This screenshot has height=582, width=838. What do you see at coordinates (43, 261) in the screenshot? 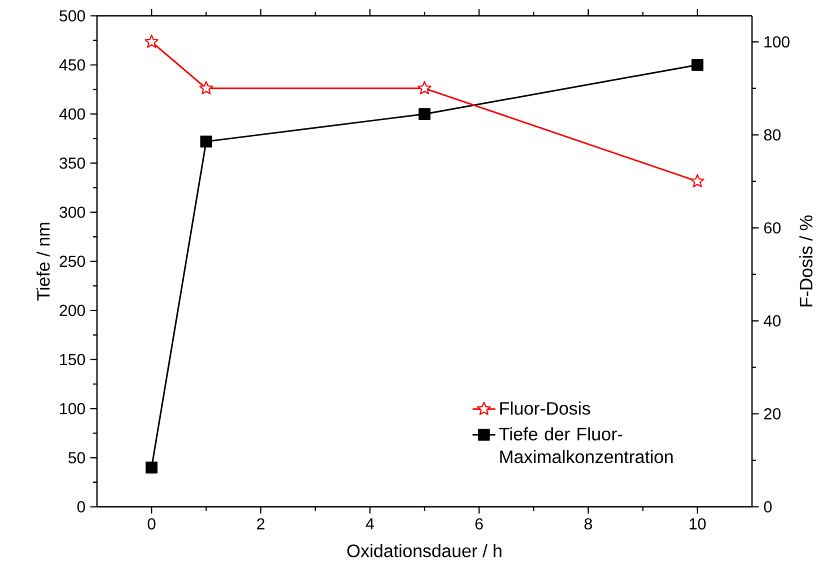
I see `y-axis-title: Tiefe / nm` at bounding box center [43, 261].